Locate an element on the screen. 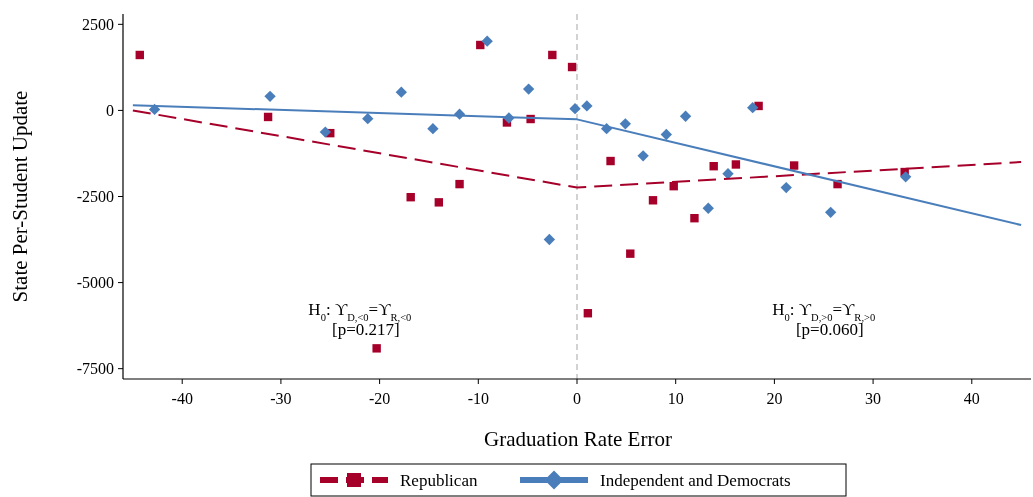 The width and height of the screenshot is (1033, 497). y-tick-label: -5000 is located at coordinates (95, 283).